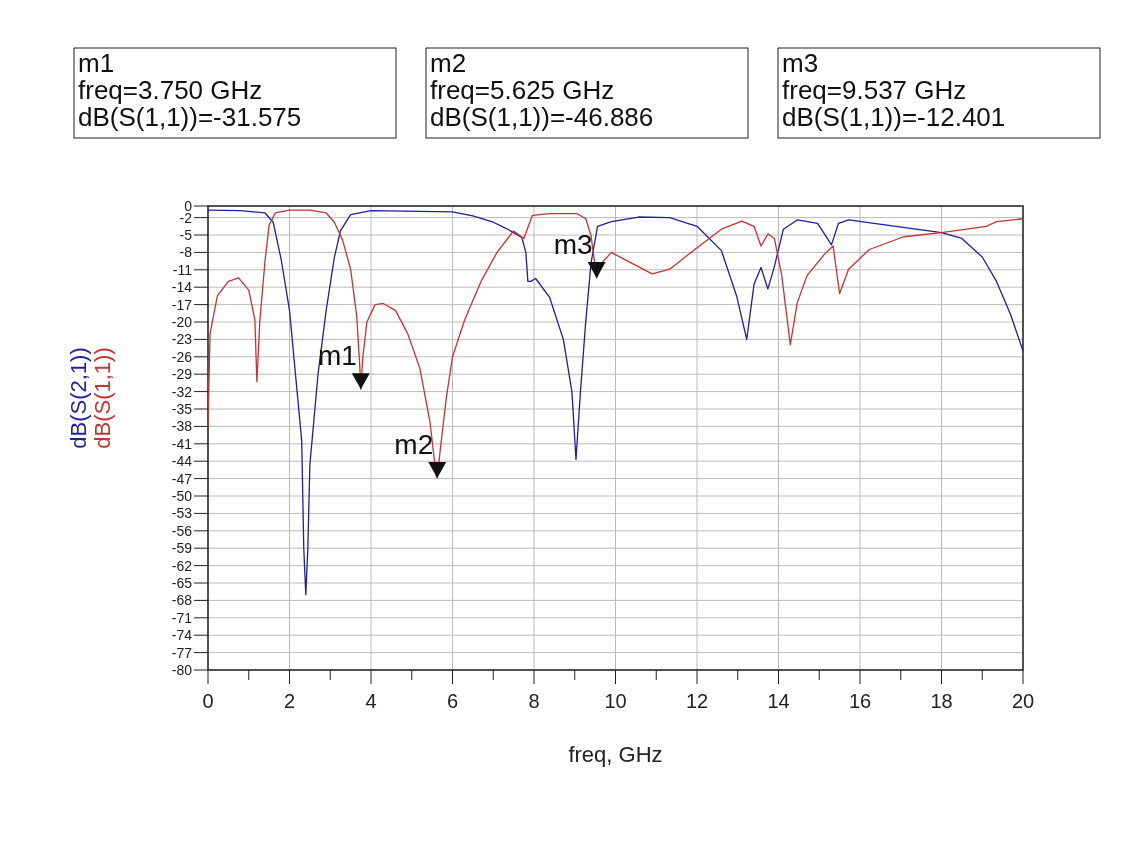 The height and width of the screenshot is (849, 1131). What do you see at coordinates (615, 701) in the screenshot?
I see `x-tick-label: 10` at bounding box center [615, 701].